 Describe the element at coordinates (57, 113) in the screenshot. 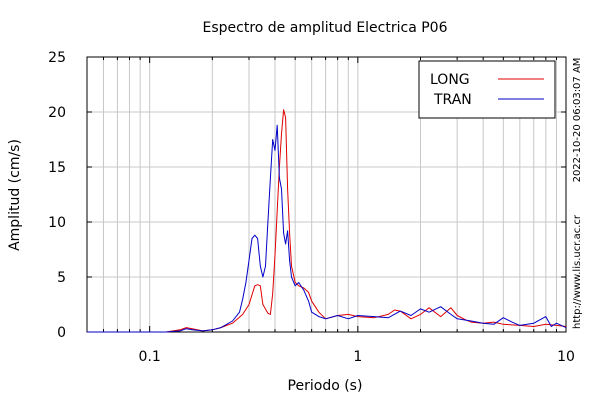

I see `y-tick-label: 20` at that location.